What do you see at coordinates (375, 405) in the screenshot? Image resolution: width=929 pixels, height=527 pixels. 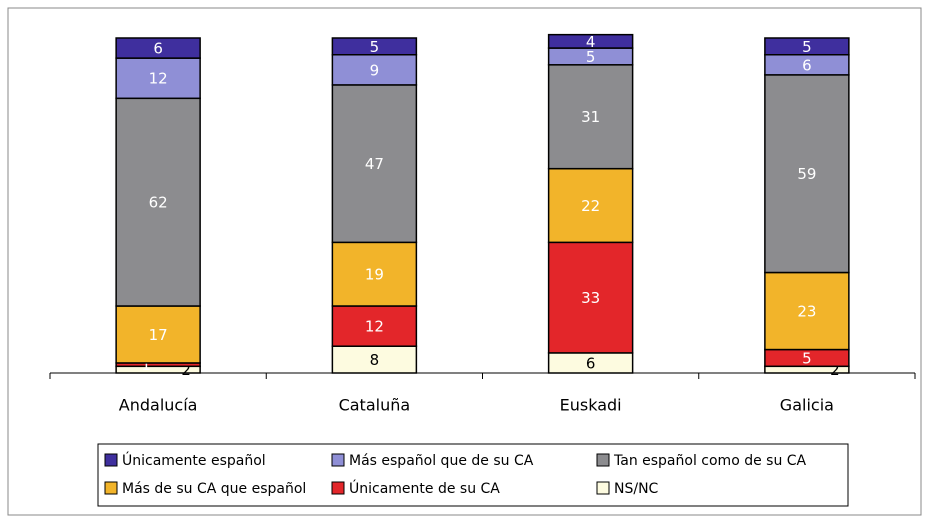 I see `x-tick-label: Cataluña` at bounding box center [375, 405].